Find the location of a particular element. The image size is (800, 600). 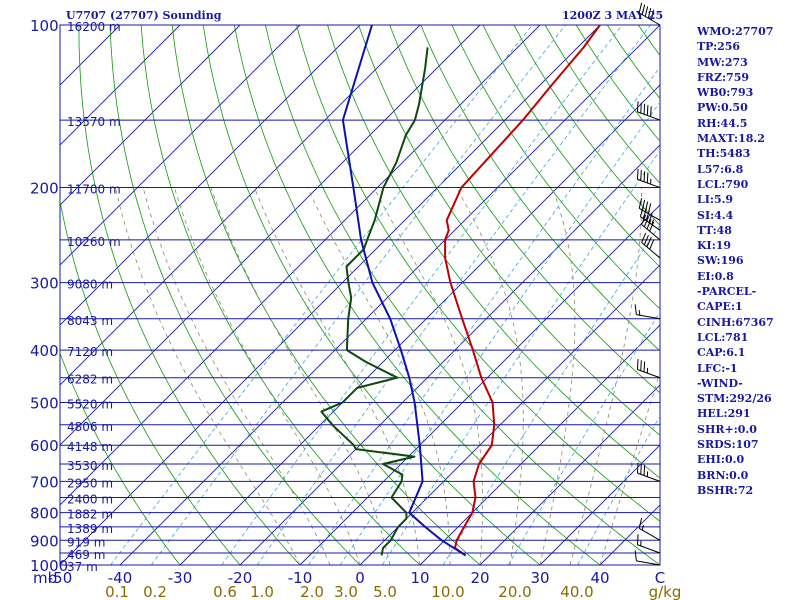

height-label: 11700 m is located at coordinates (94, 190).